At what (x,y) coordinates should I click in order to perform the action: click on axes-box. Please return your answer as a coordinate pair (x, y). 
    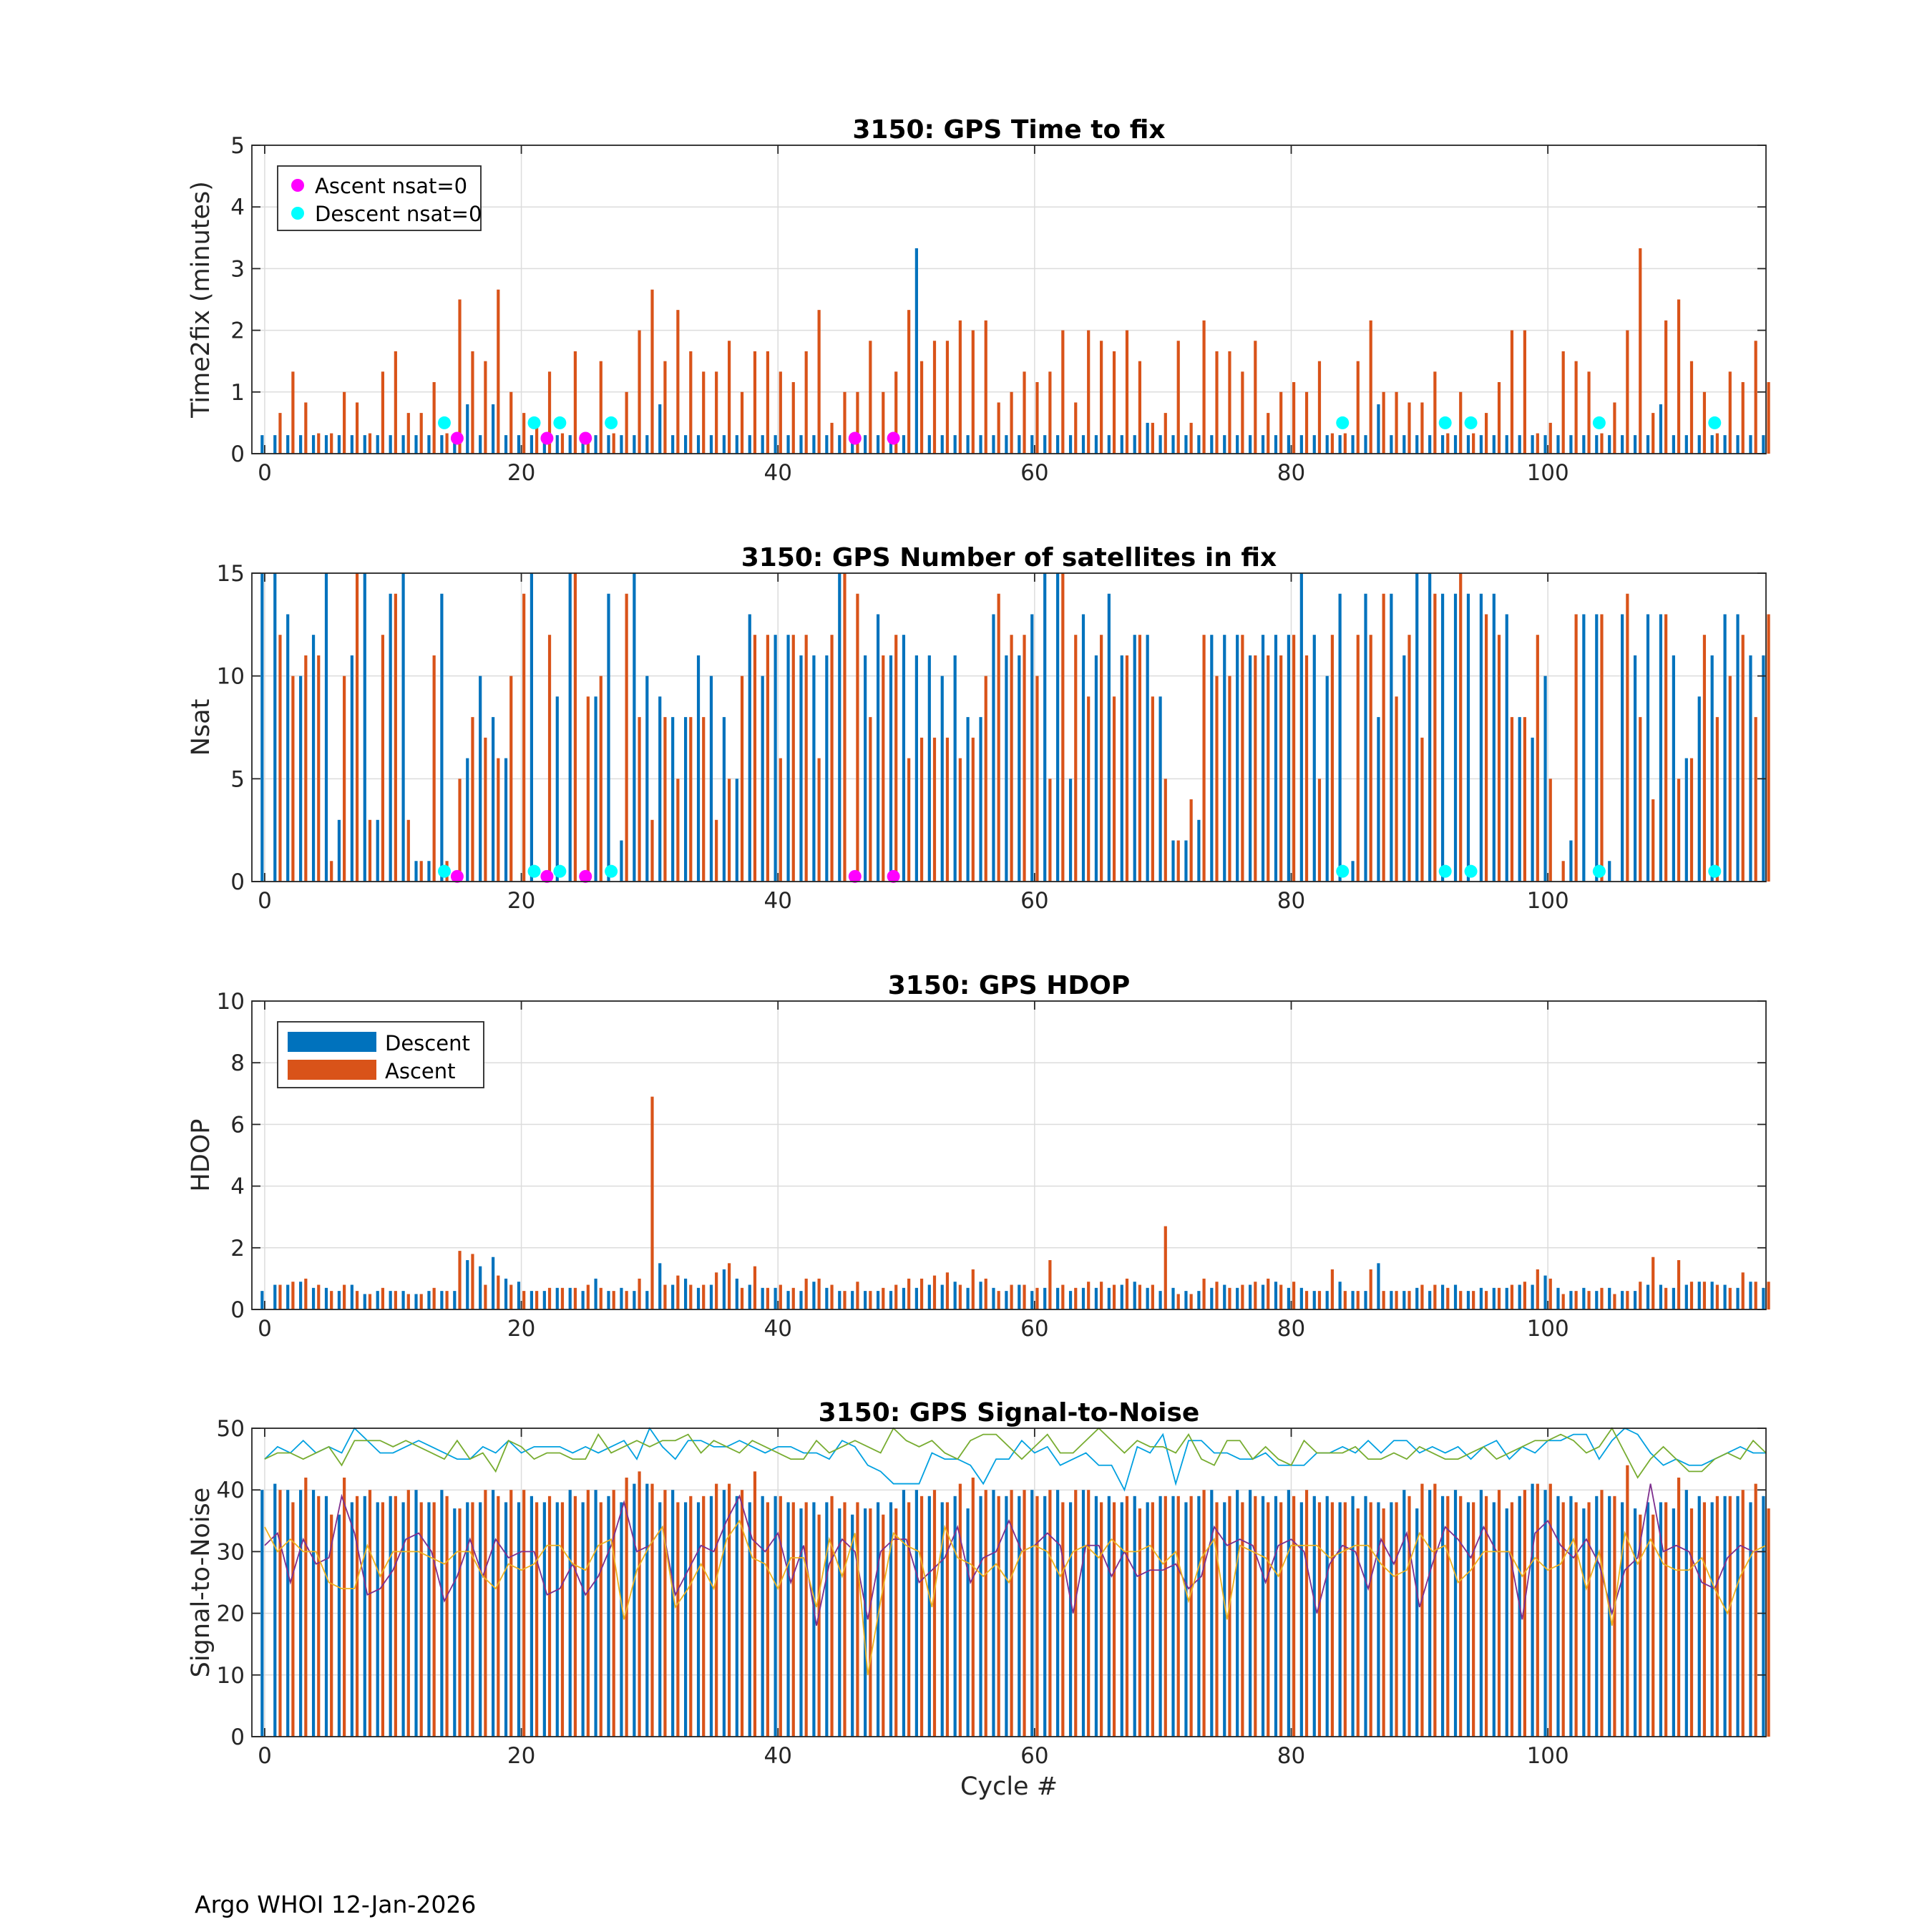
    Looking at the image, I should click on (1009, 1582).